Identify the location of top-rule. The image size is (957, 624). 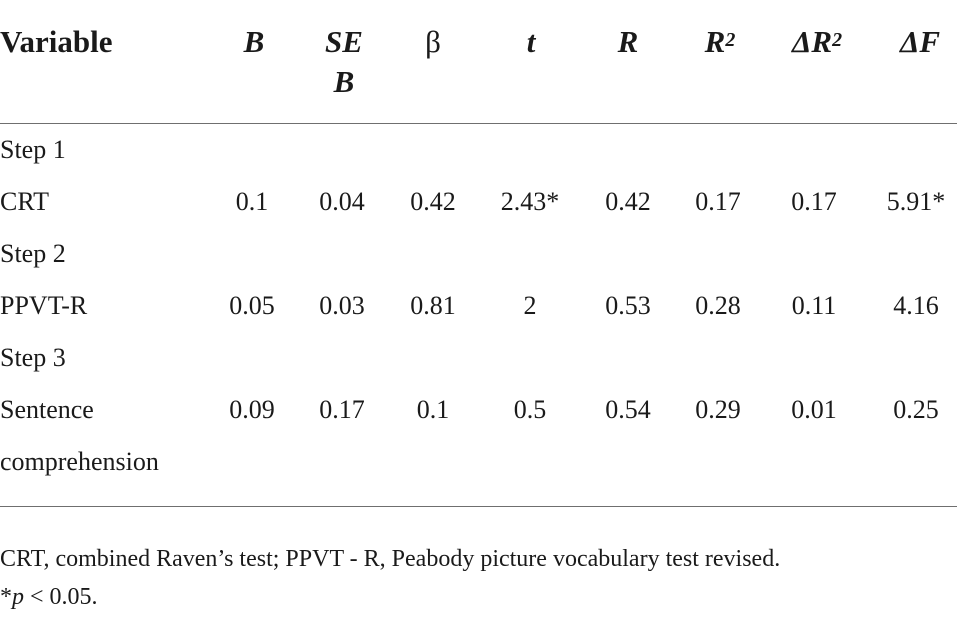
(478, 123).